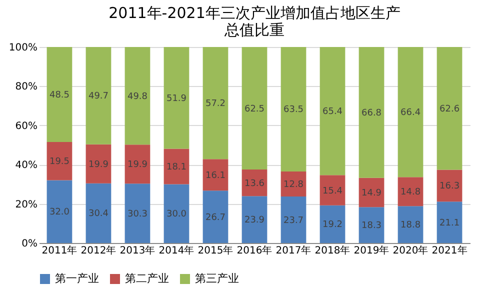 The width and height of the screenshot is (482, 290). I want to click on data-label: 65.4, so click(332, 112).